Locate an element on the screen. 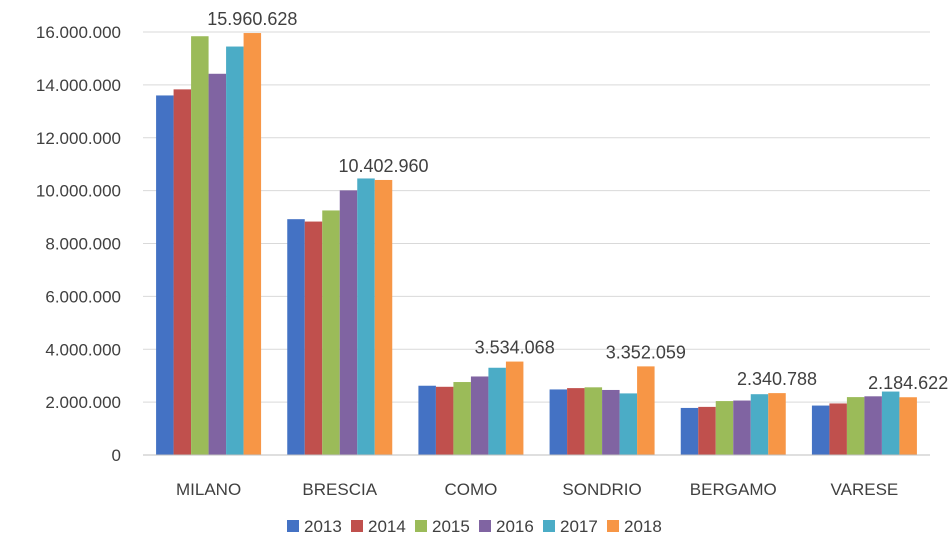  y-tick-label: 0 is located at coordinates (116, 455).